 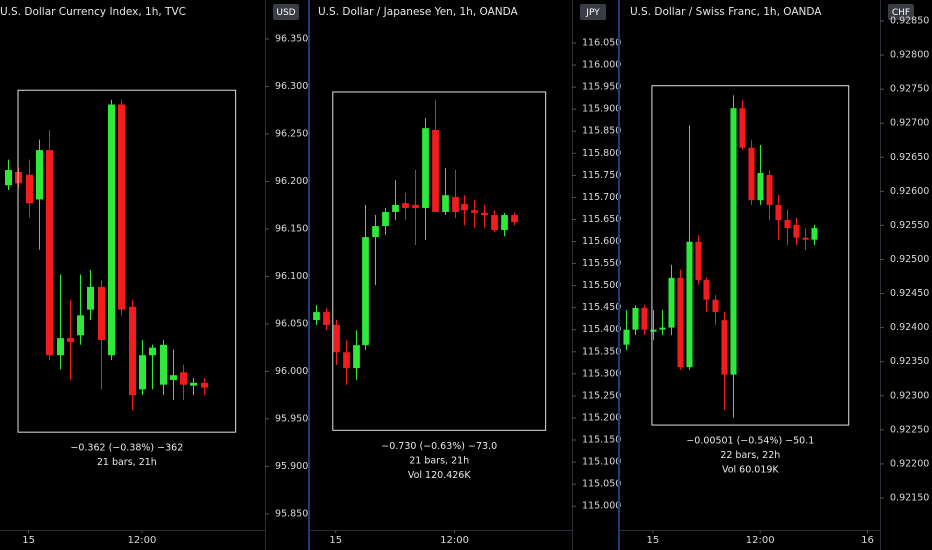 I want to click on y-tick-label: 0.92200, so click(x=909, y=463).